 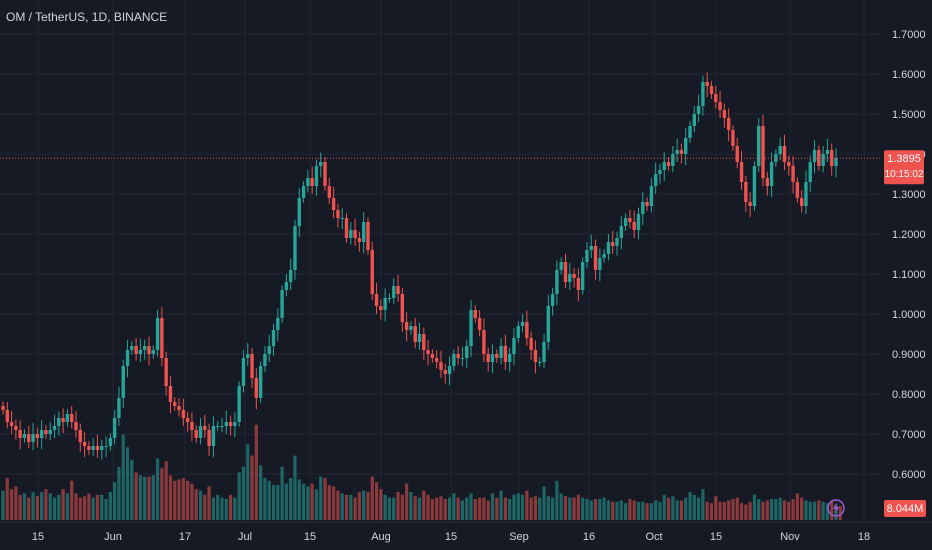 What do you see at coordinates (909, 195) in the screenshot?
I see `y-tick-label: 1.3000` at bounding box center [909, 195].